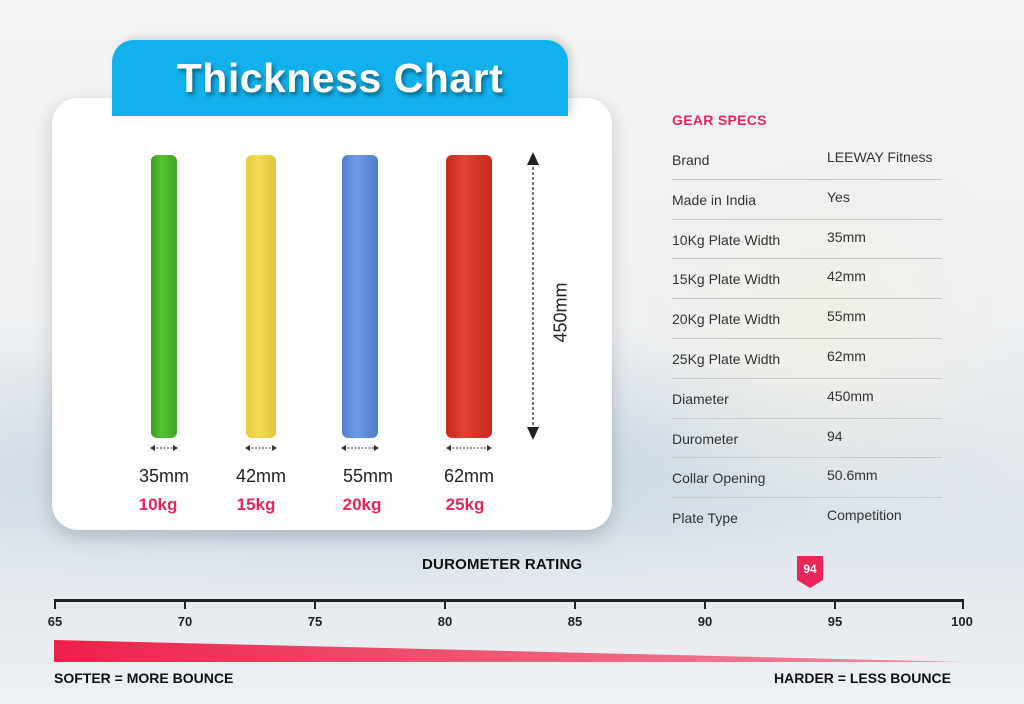 Image resolution: width=1024 pixels, height=704 pixels. I want to click on durometer-softer-label: SOFTER = MORE BOUNCE, so click(144, 678).